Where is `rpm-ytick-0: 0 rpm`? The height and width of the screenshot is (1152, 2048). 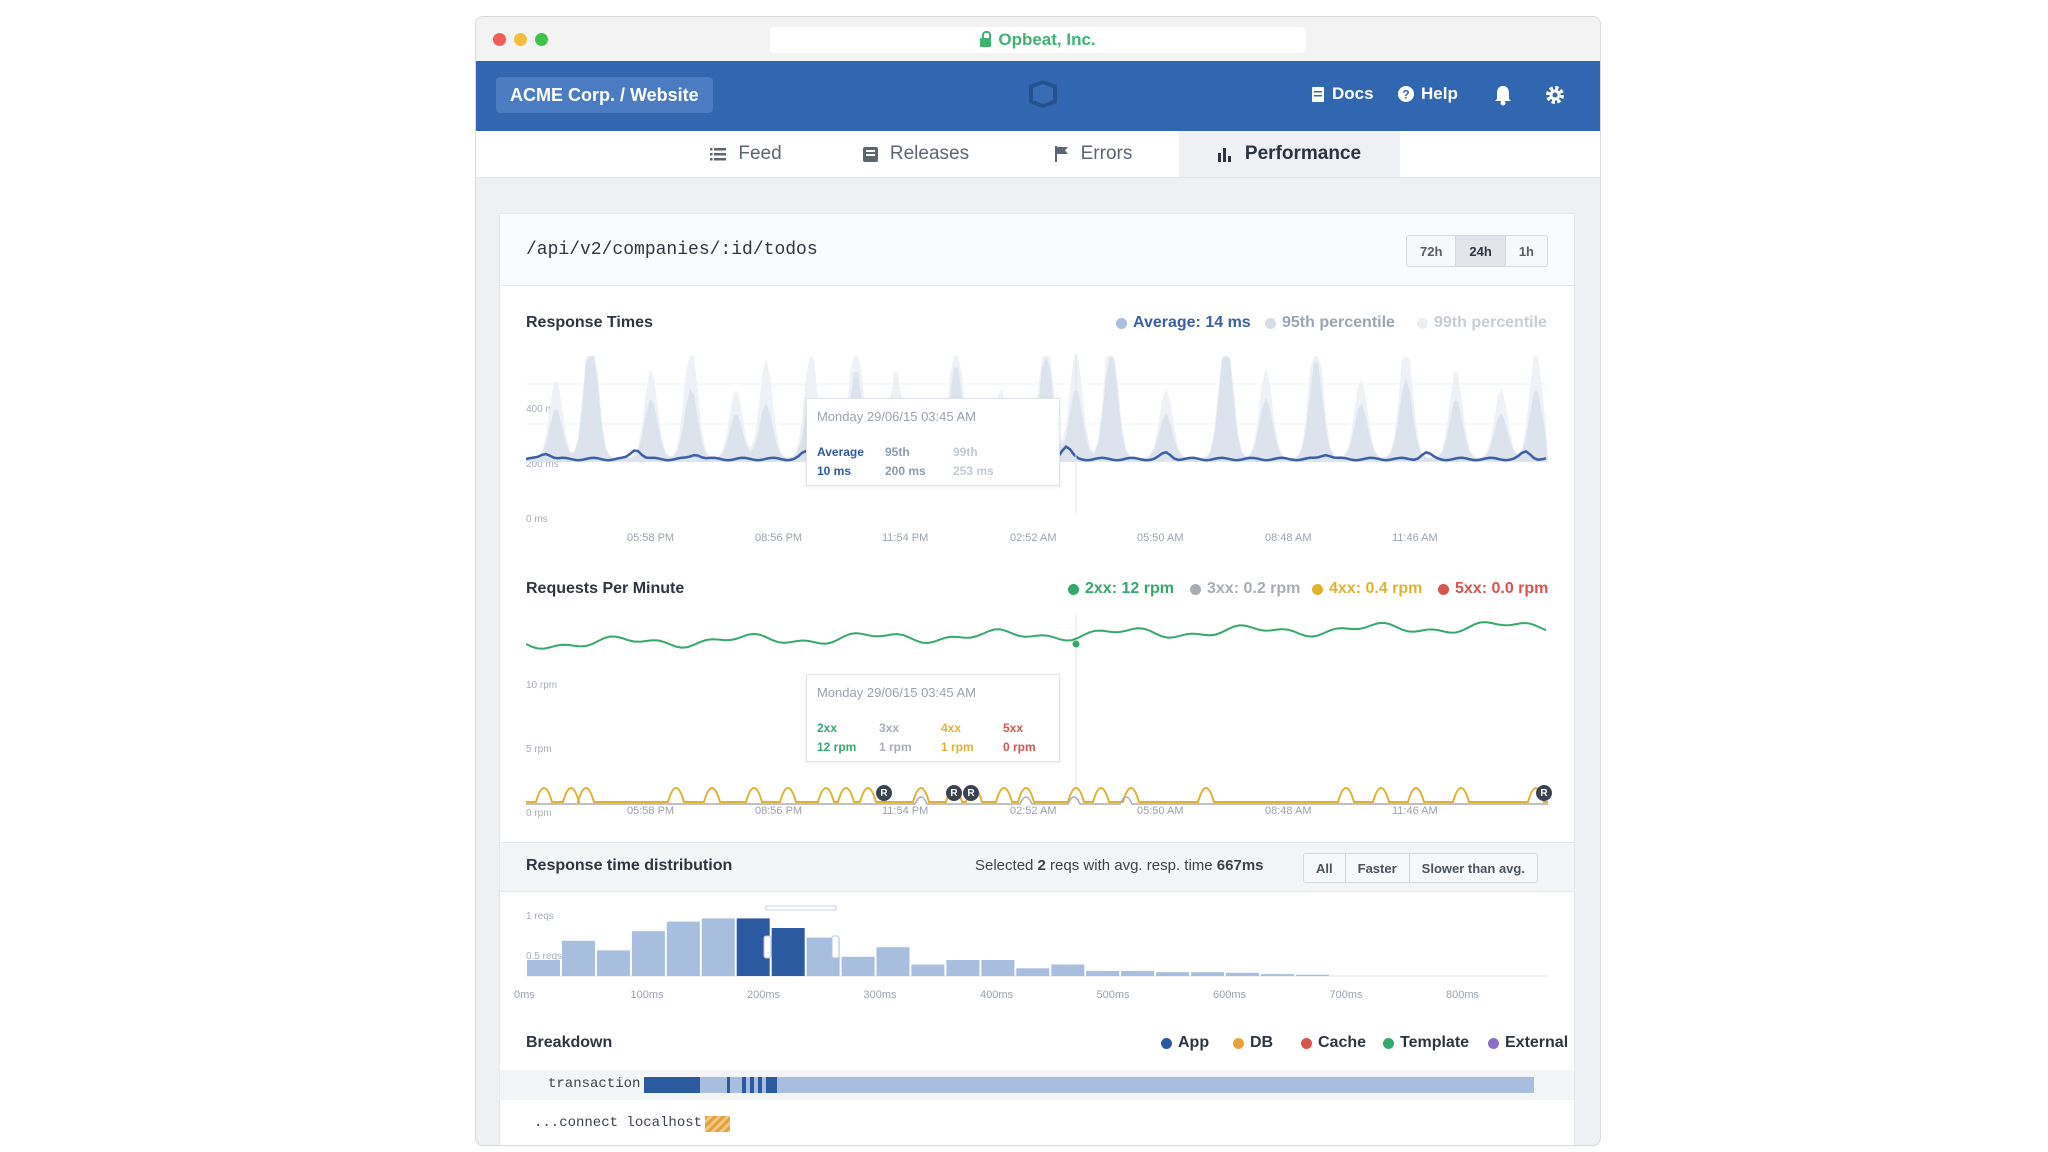
rpm-ytick-0: 0 rpm is located at coordinates (539, 813).